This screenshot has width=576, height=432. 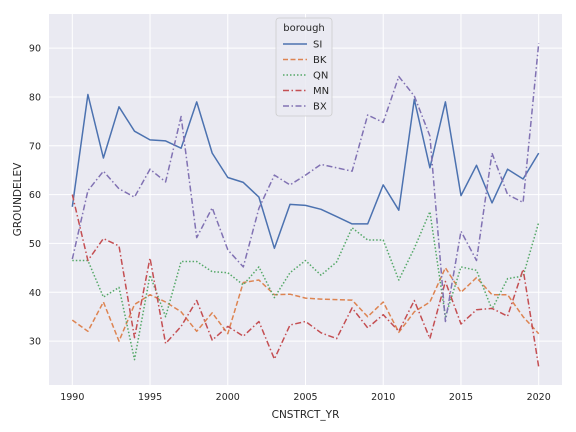 I want to click on y-tick-label: 60, so click(x=35, y=195).